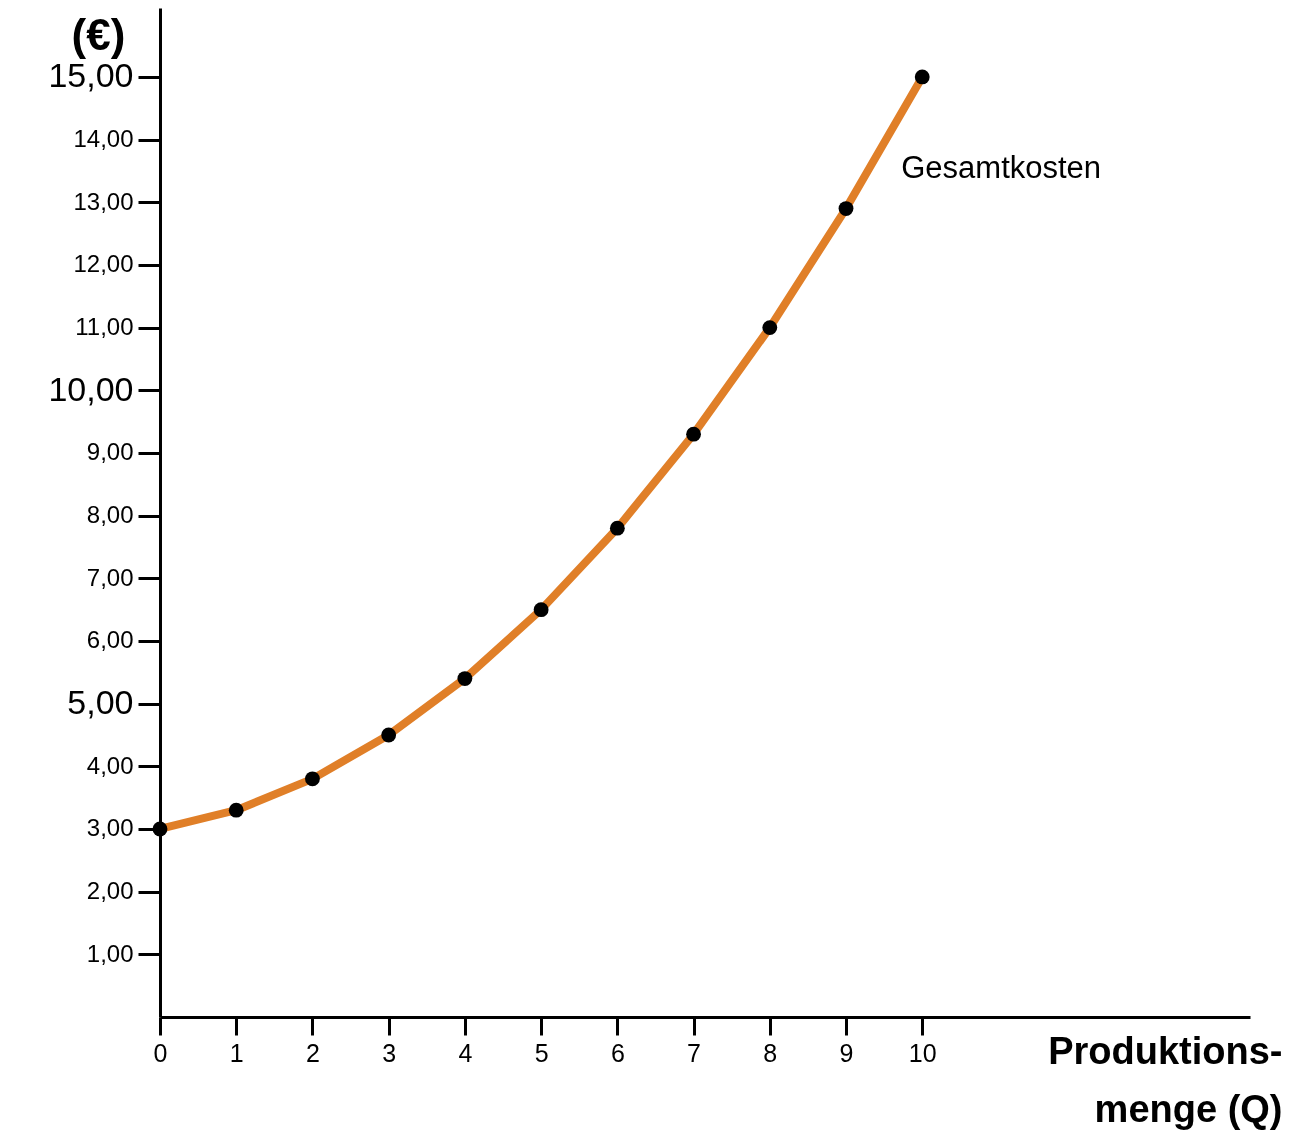  I want to click on x-tick-label: 8, so click(770, 1052).